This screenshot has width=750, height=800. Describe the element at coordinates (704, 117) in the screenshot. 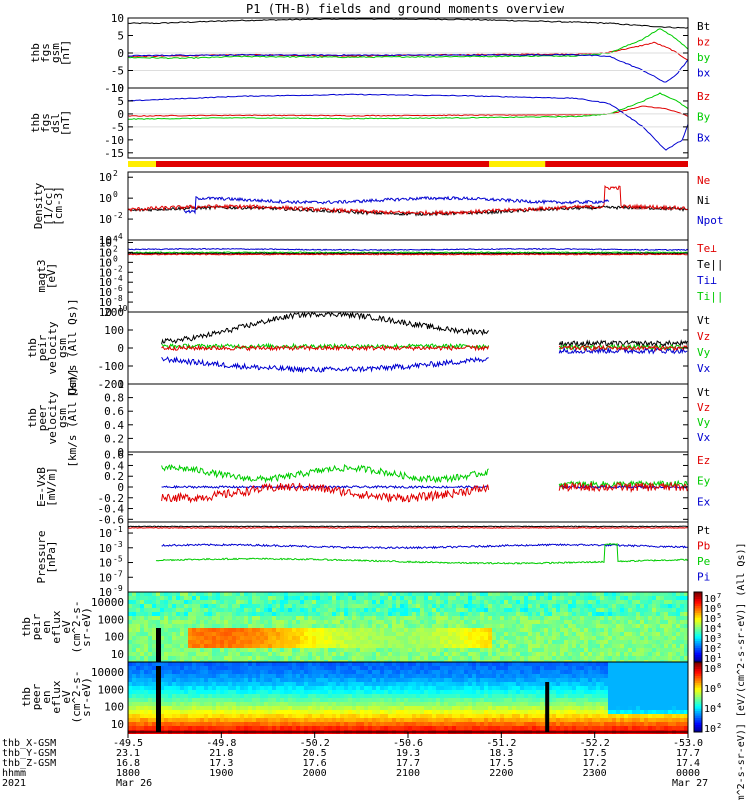

I see `legend-entry: By` at that location.